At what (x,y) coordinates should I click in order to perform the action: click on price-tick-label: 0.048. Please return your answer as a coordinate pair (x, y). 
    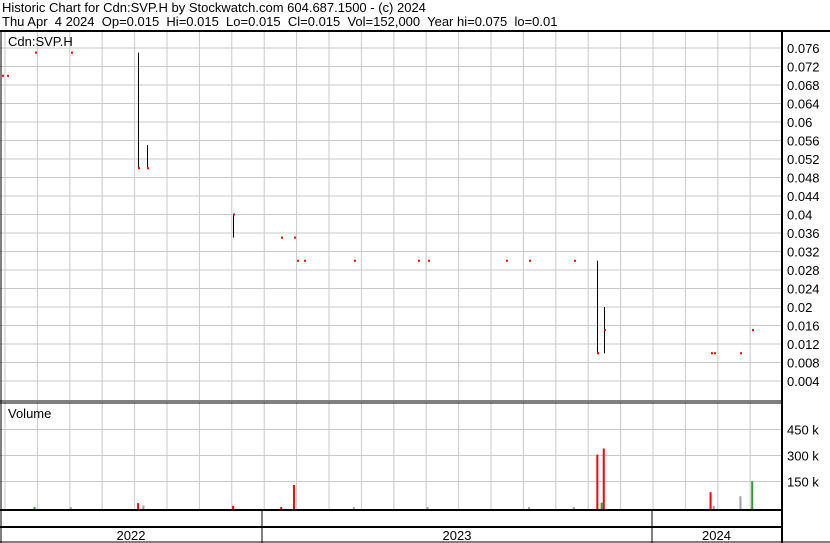
    Looking at the image, I should click on (803, 178).